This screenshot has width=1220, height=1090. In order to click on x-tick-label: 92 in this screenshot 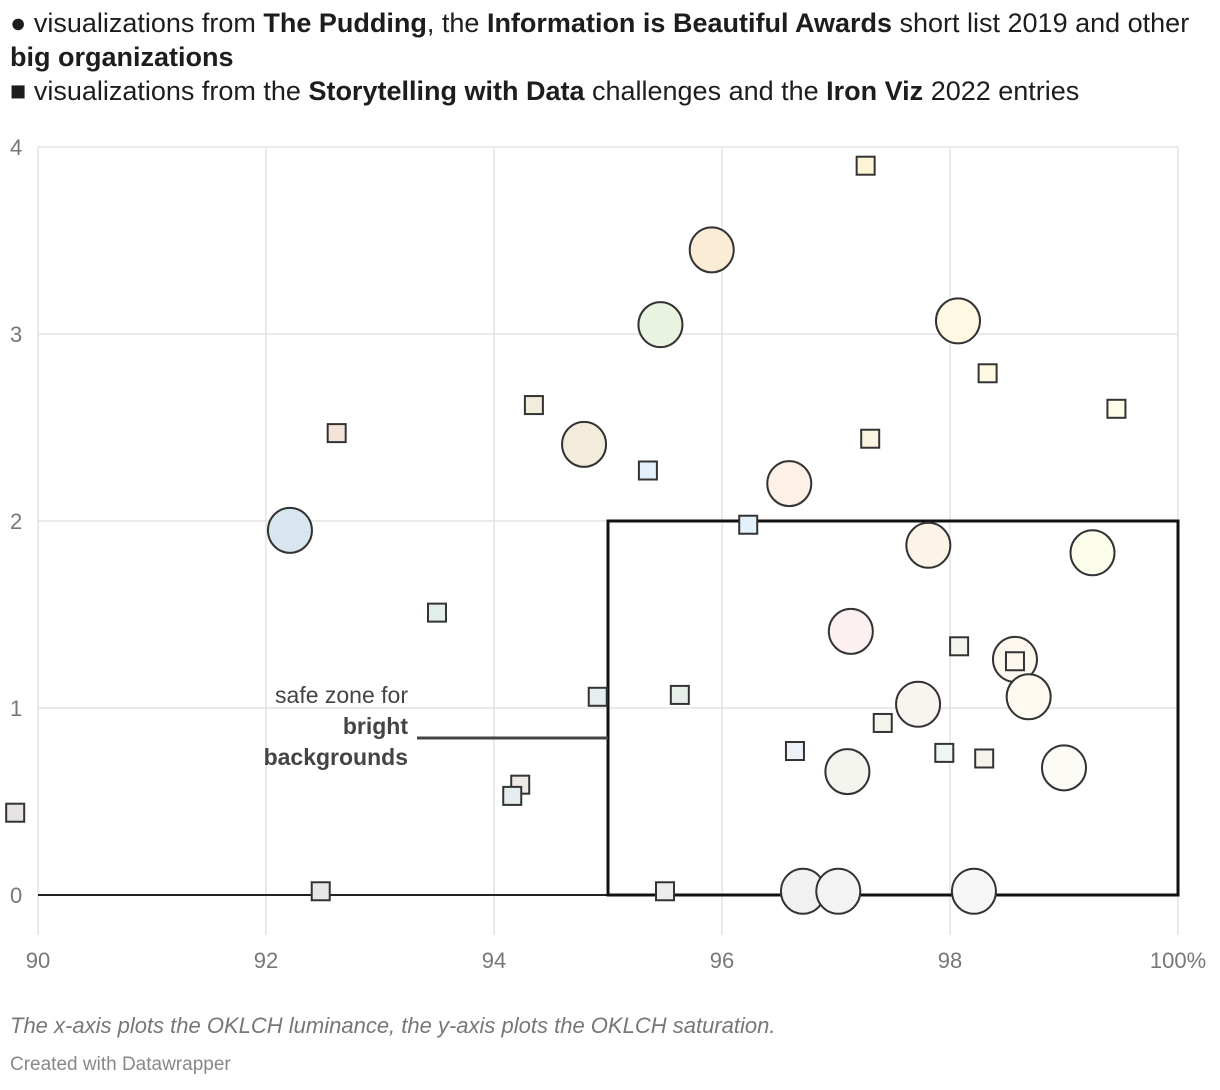, I will do `click(266, 960)`.